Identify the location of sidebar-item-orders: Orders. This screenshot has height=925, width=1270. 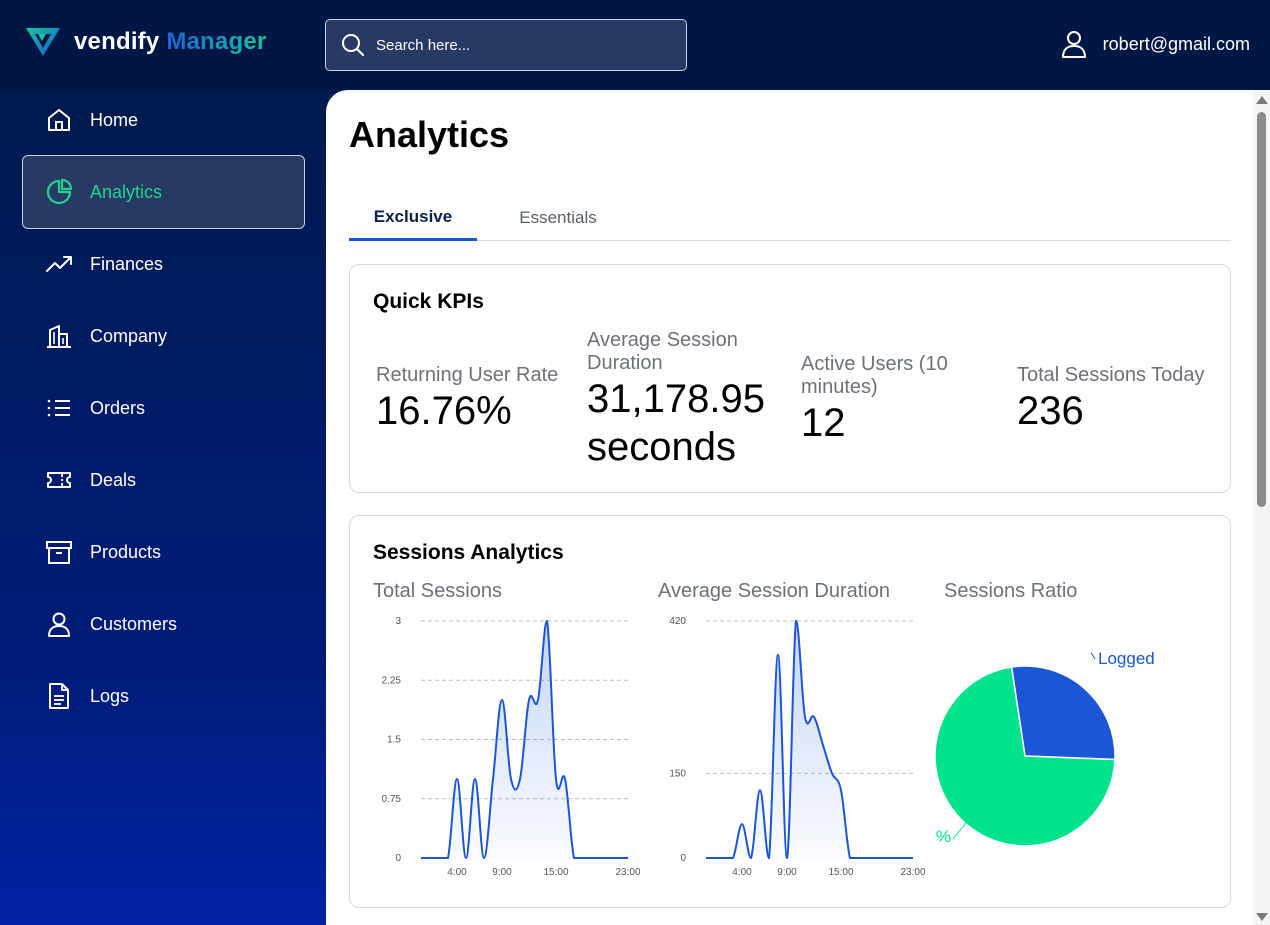
(163, 408).